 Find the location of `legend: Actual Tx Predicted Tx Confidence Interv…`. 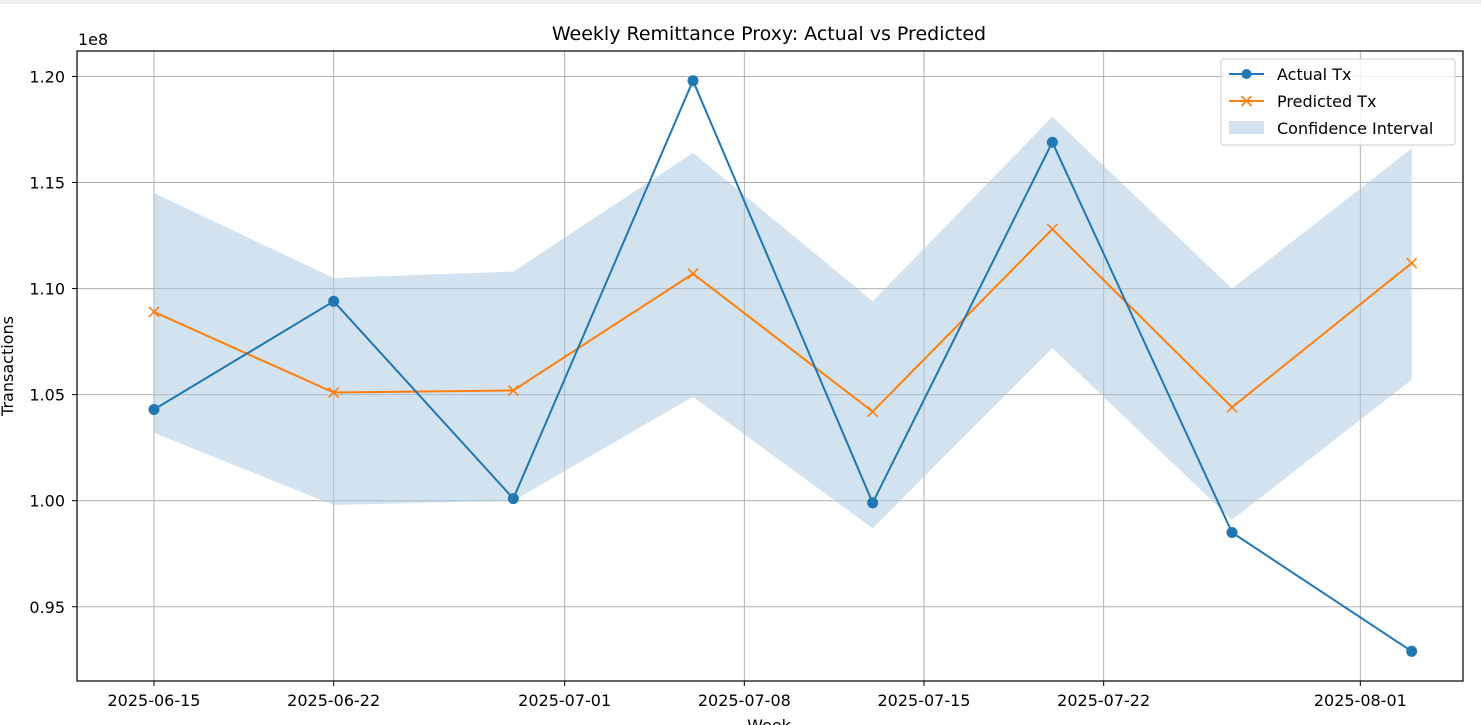

legend: Actual Tx Predicted Tx Confidence Interv… is located at coordinates (1338, 102).